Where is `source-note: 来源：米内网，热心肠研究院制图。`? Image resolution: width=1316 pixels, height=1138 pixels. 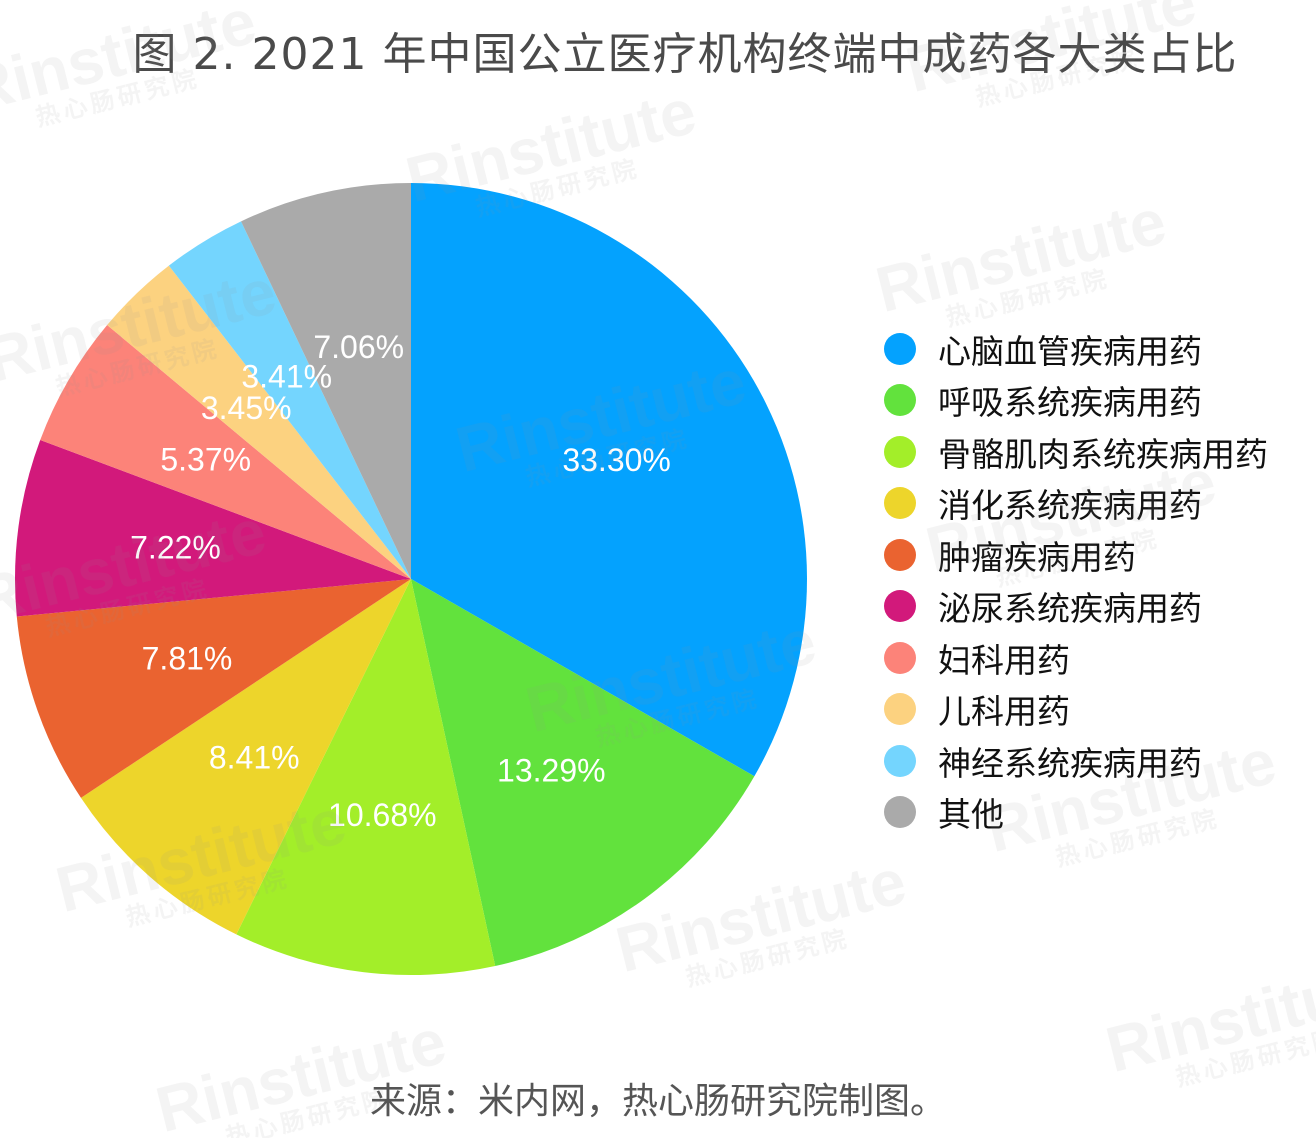
source-note: 来源：米内网，热心肠研究院制图。 is located at coordinates (657, 1101).